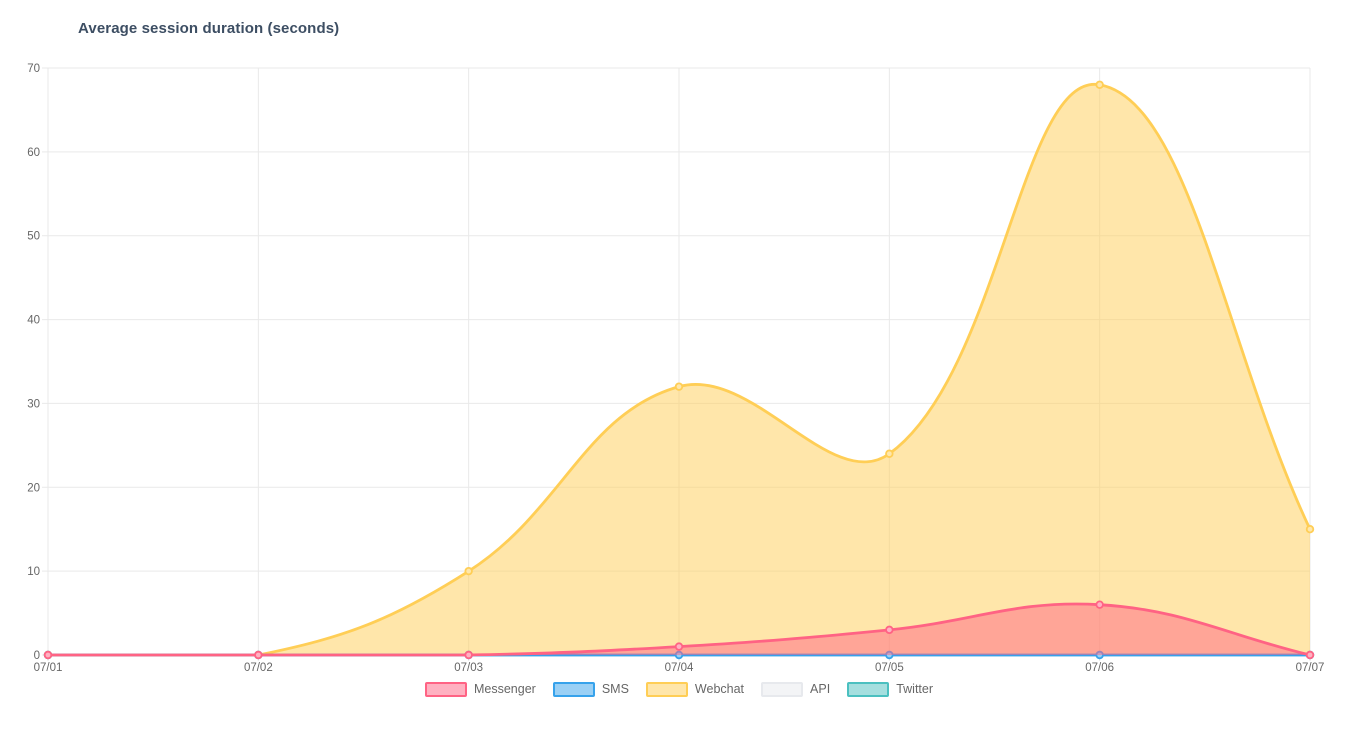 This screenshot has height=736, width=1352. Describe the element at coordinates (33, 69) in the screenshot. I see `y-tick-label: 70` at that location.